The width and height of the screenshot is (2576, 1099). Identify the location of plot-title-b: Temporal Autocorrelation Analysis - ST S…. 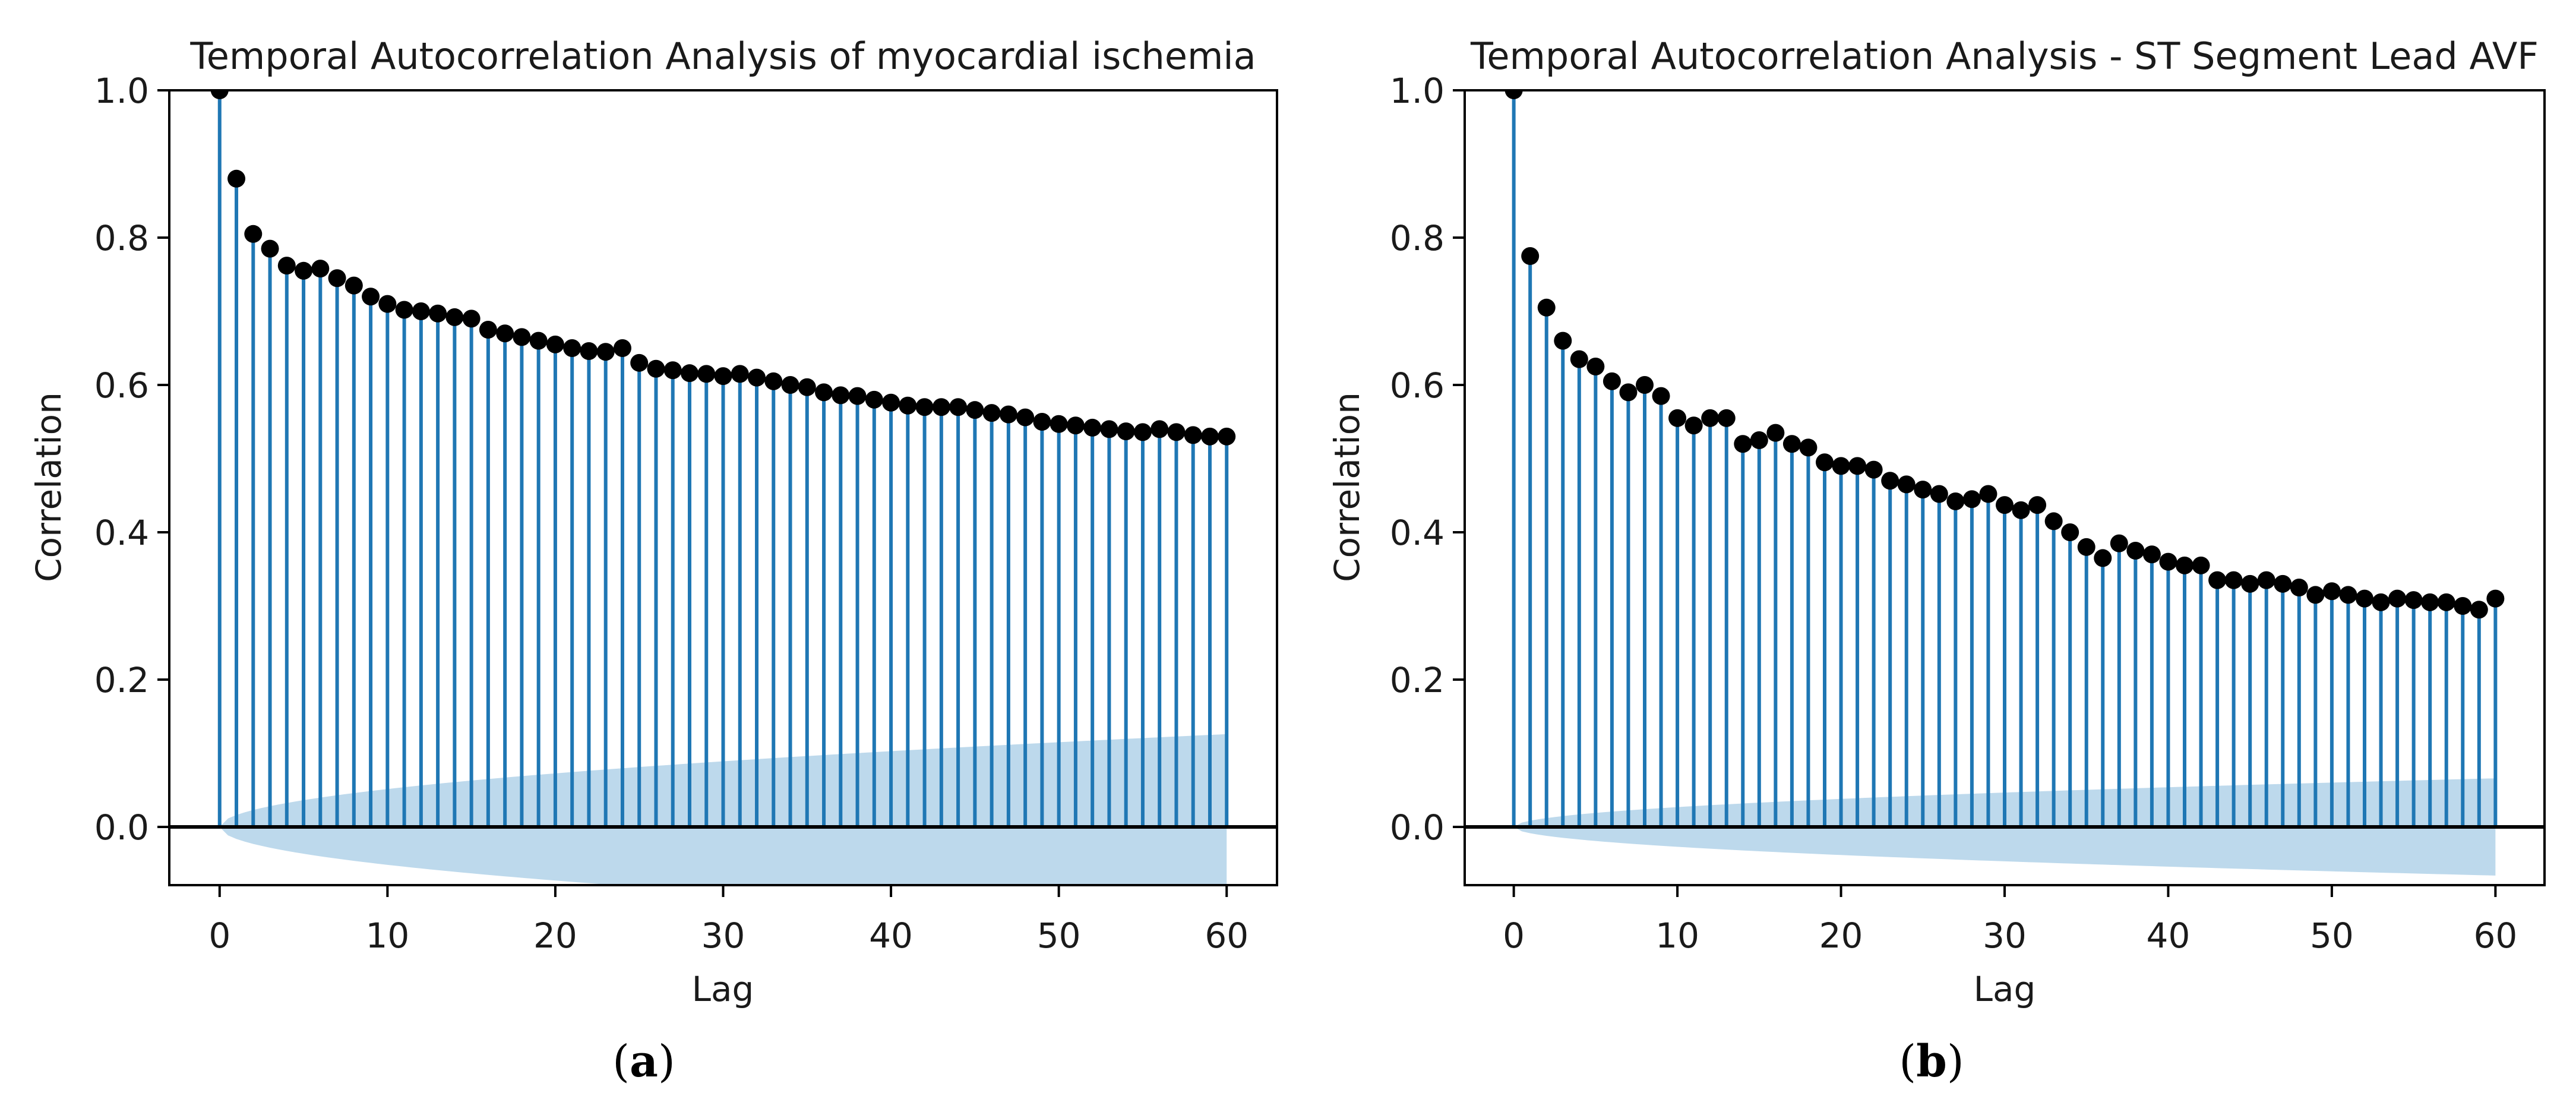
(2005, 56).